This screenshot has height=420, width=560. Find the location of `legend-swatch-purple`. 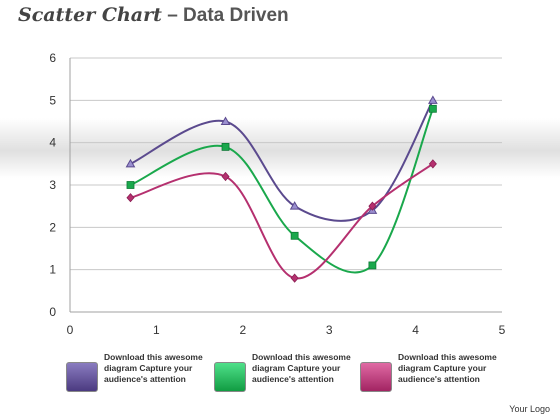

legend-swatch-purple is located at coordinates (82, 377).